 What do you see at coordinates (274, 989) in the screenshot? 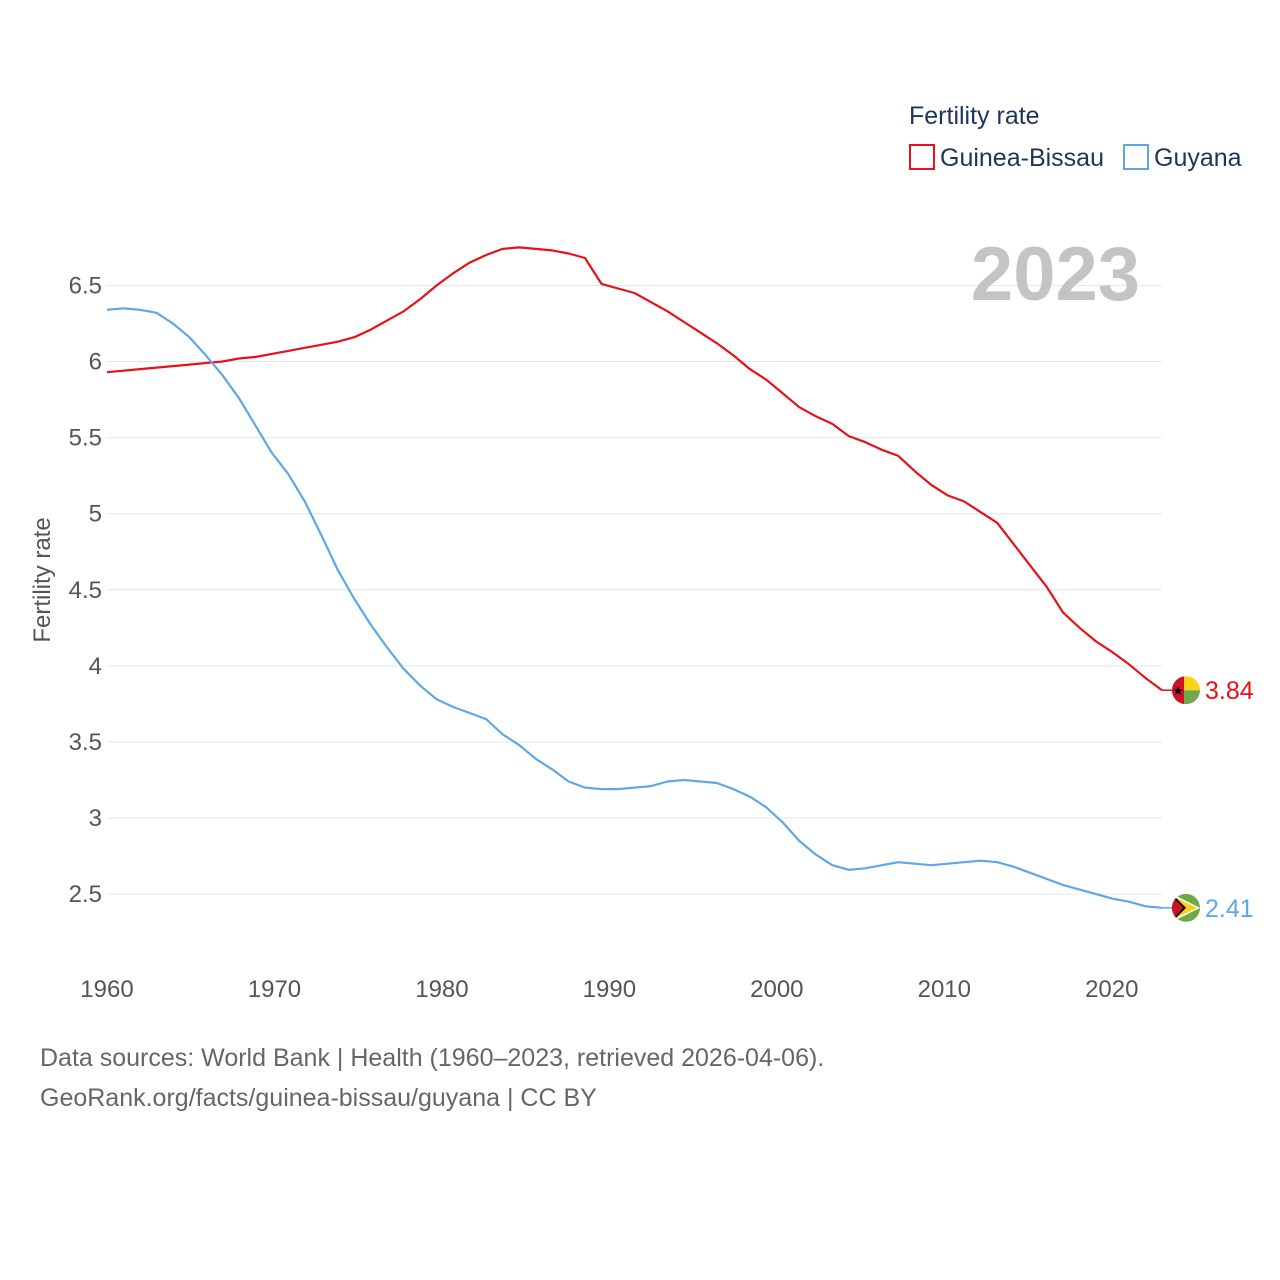
I see `x-tick-label: 1970` at bounding box center [274, 989].